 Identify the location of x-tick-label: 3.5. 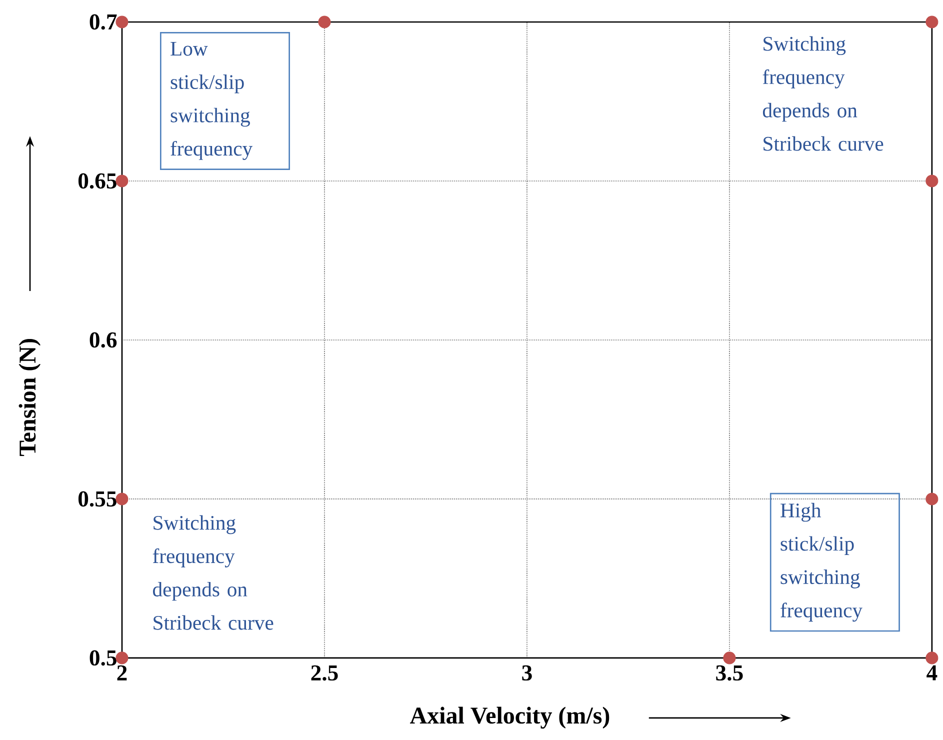
(729, 673).